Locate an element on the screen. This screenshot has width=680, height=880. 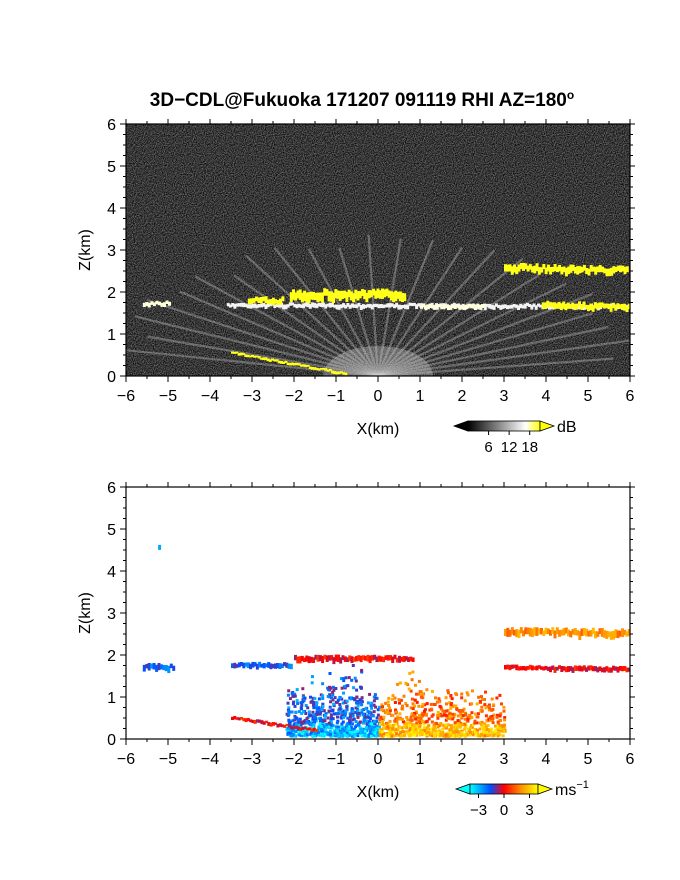
x-tick-label: 3 is located at coordinates (504, 759).